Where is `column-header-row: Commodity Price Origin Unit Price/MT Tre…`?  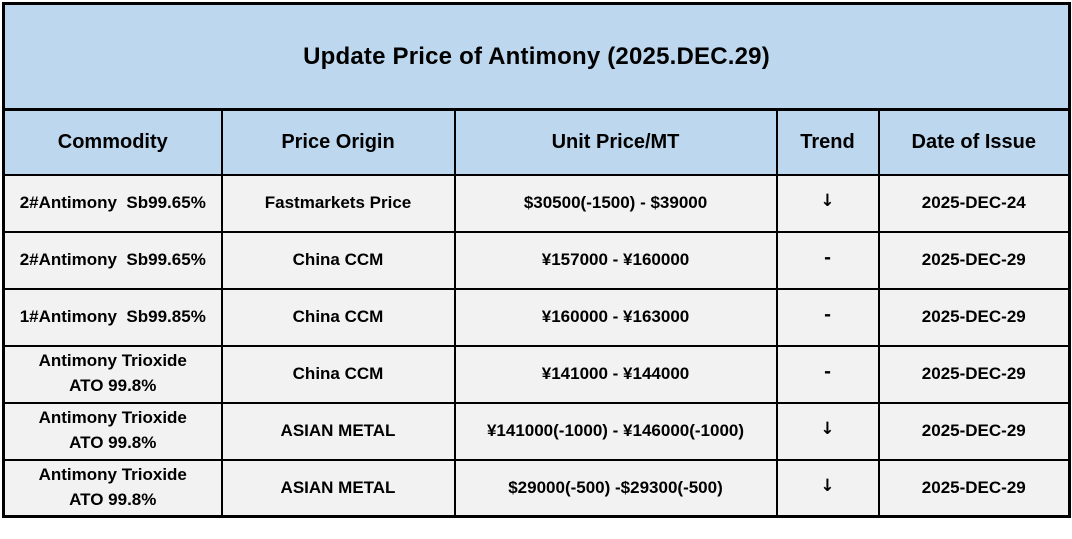 column-header-row: Commodity Price Origin Unit Price/MT Tre… is located at coordinates (536, 142).